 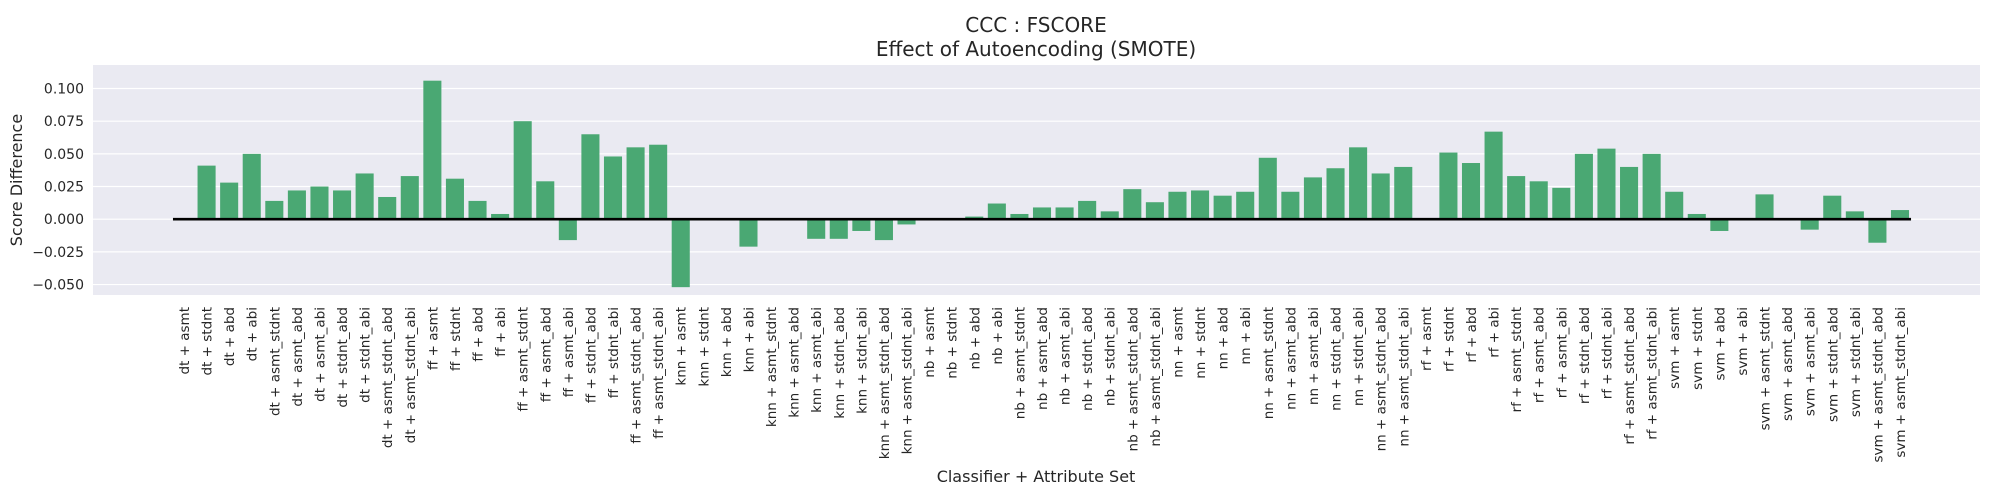 What do you see at coordinates (975, 338) in the screenshot?
I see `x-tick-label: nb + abd` at bounding box center [975, 338].